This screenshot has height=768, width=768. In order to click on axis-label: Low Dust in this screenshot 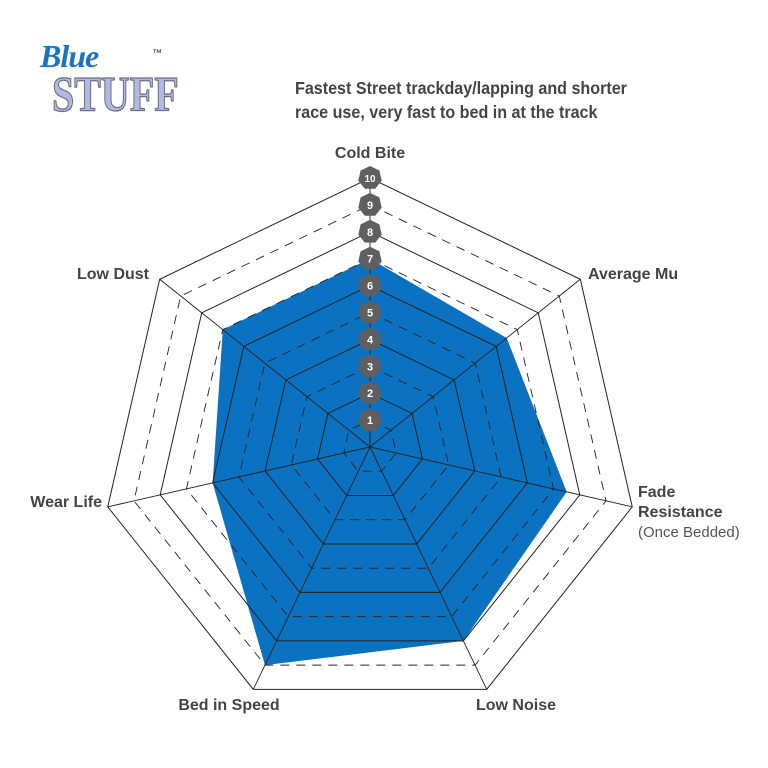, I will do `click(113, 274)`.